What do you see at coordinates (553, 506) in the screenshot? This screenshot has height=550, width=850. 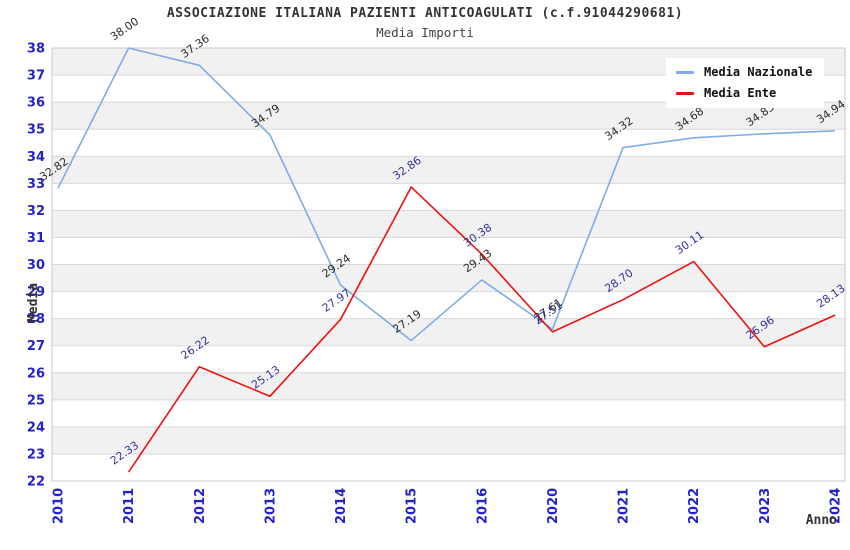 I see `x-tick-label: 2020` at bounding box center [553, 506].